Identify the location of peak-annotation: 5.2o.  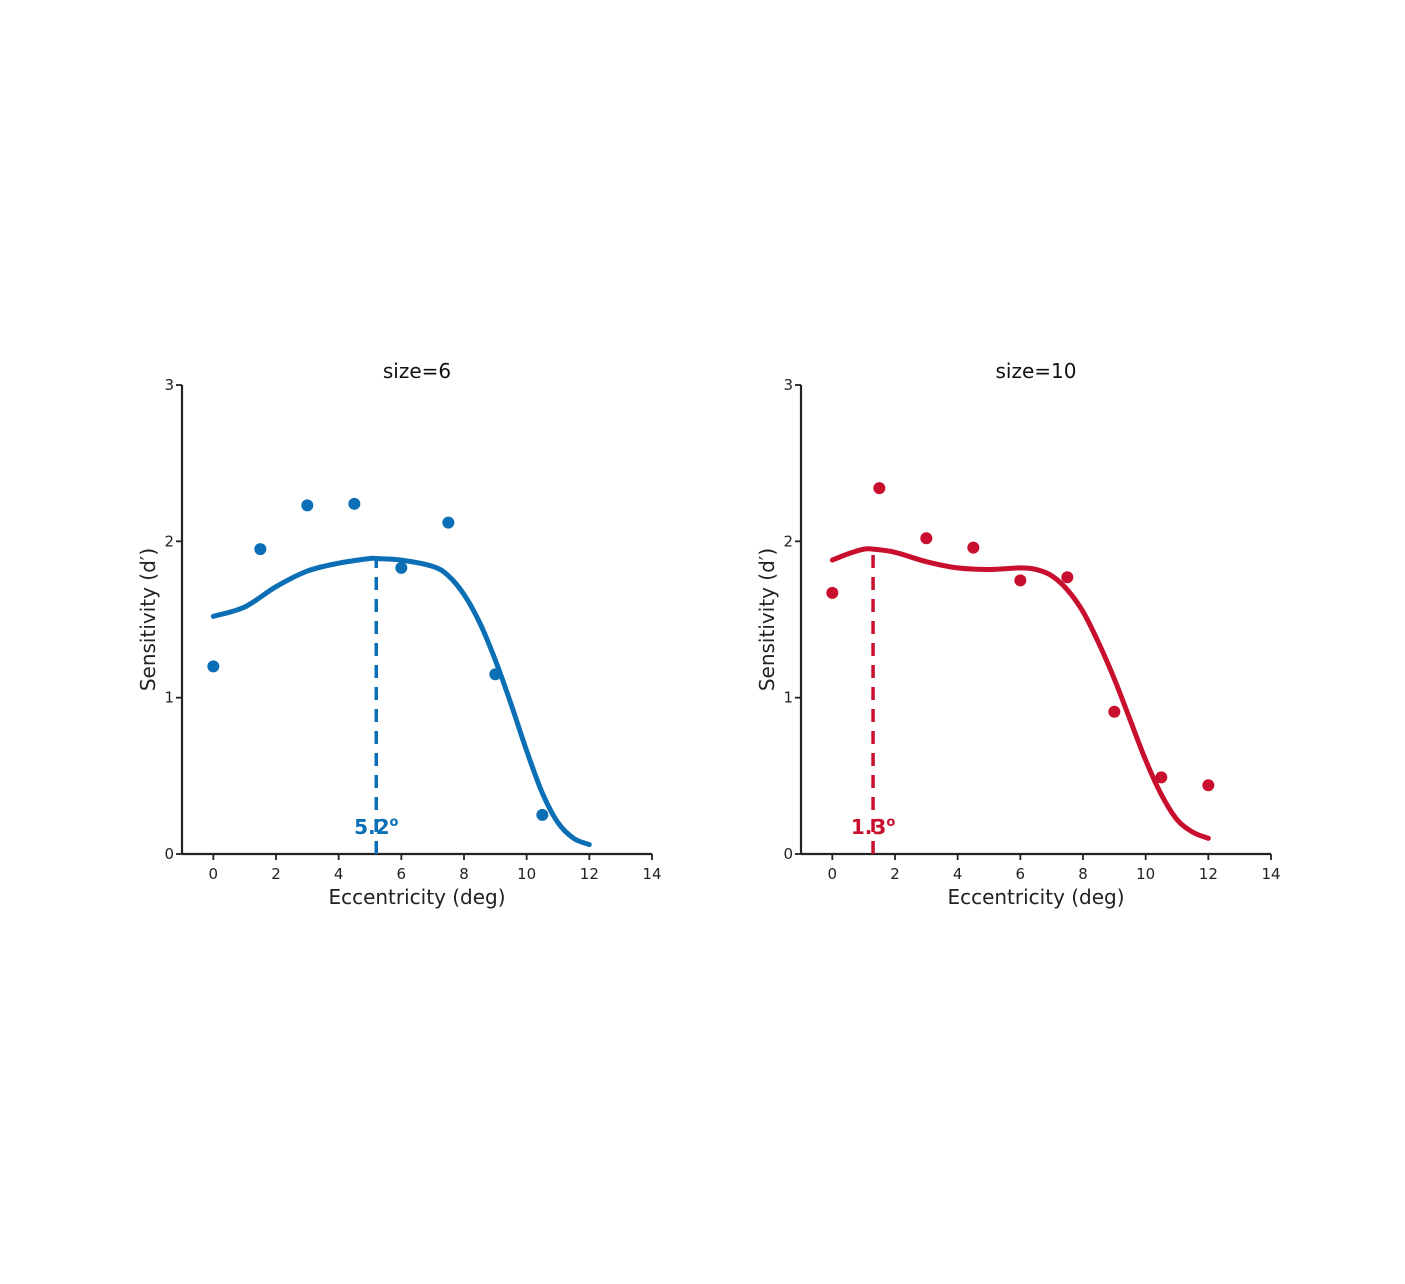
(376, 827).